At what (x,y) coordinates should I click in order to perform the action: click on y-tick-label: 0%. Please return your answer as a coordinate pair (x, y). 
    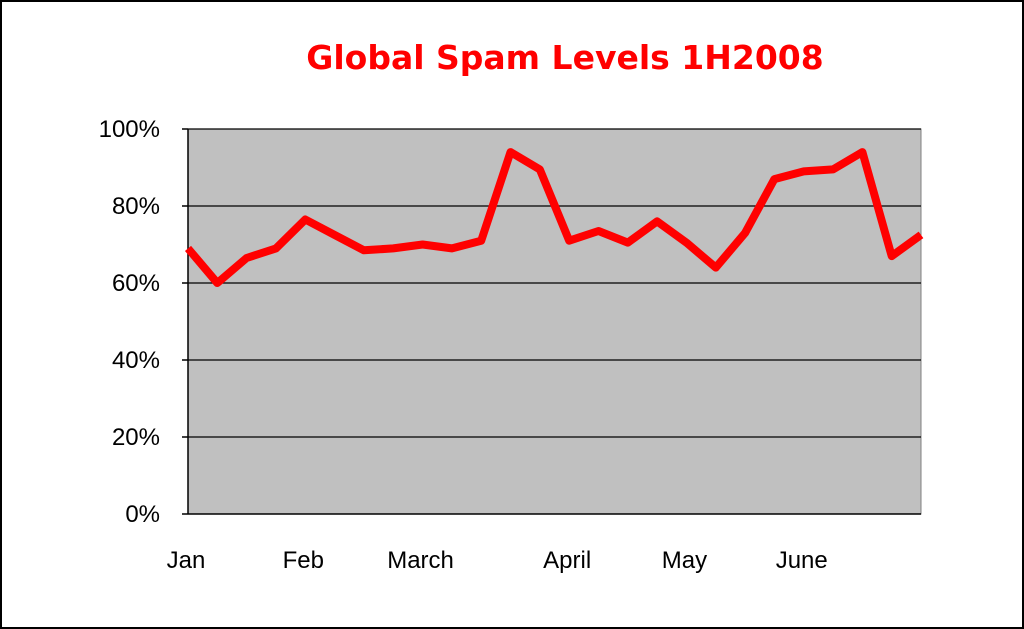
    Looking at the image, I should click on (142, 514).